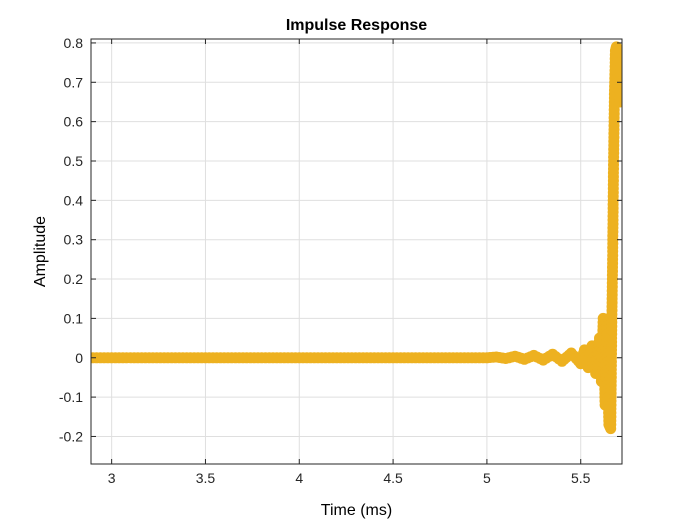  What do you see at coordinates (74, 200) in the screenshot?
I see `y-tick-label: 0.4` at bounding box center [74, 200].